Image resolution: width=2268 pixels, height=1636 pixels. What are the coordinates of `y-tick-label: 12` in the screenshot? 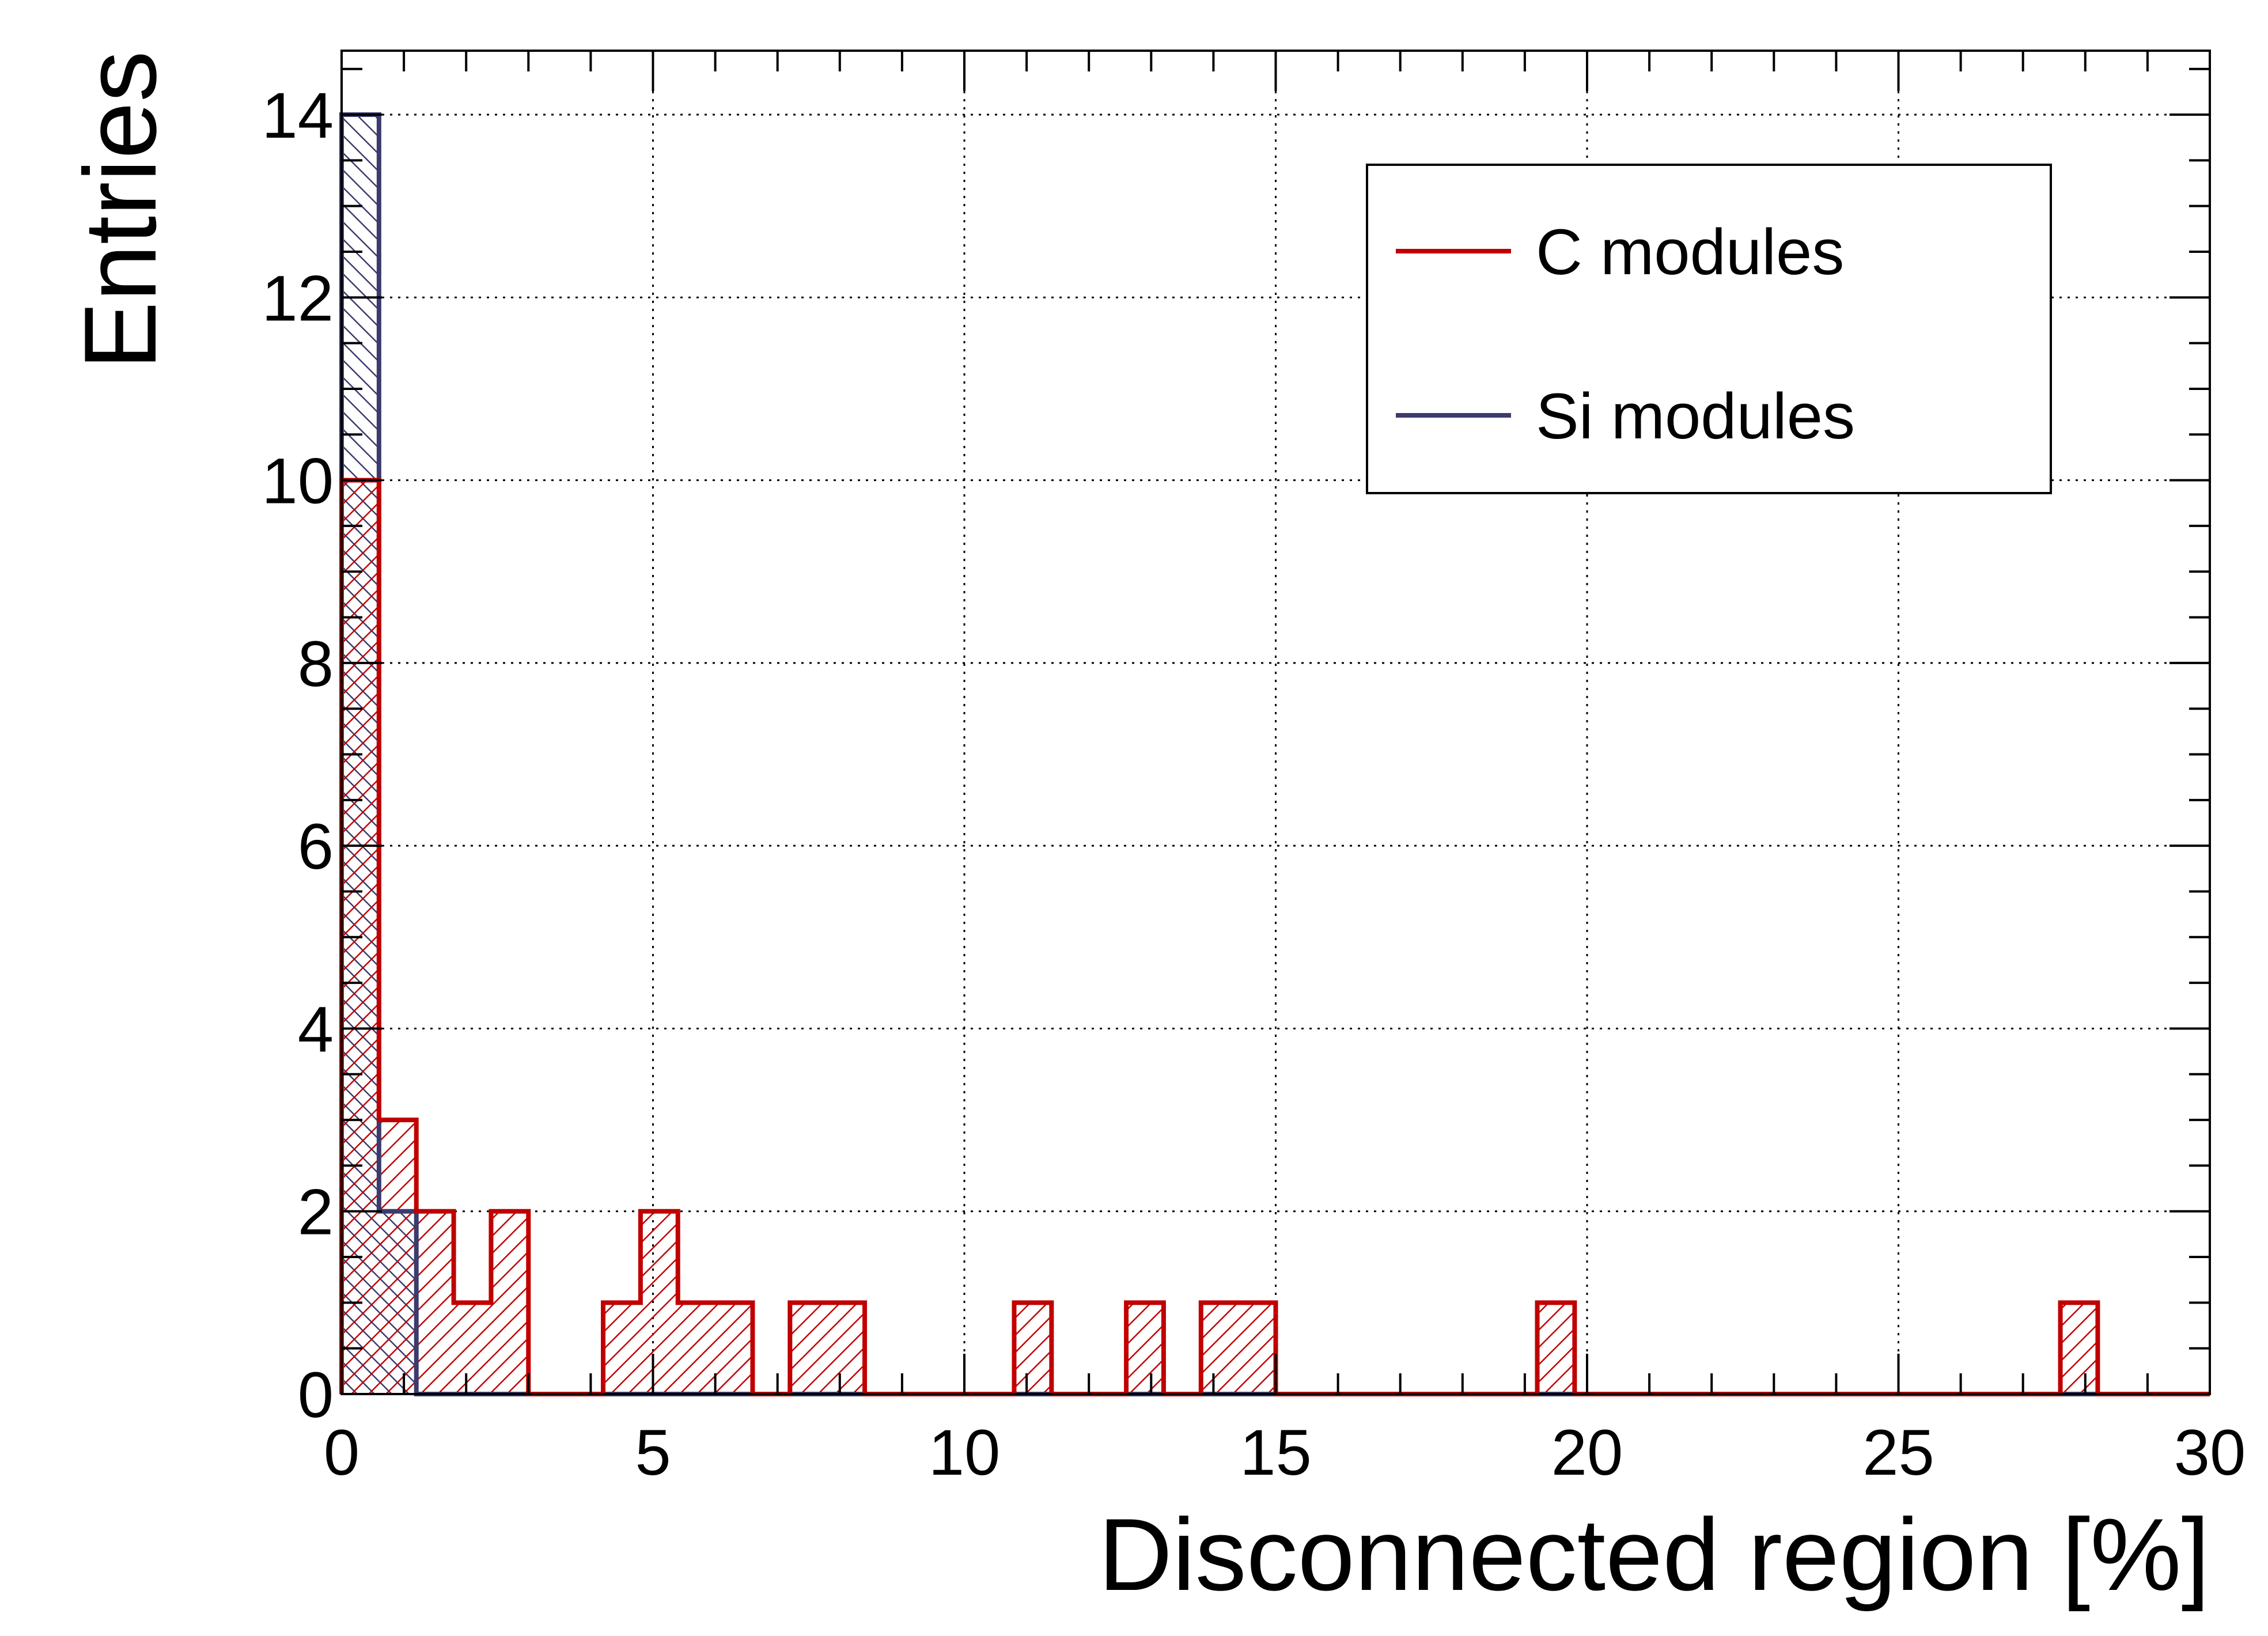 It's located at (298, 298).